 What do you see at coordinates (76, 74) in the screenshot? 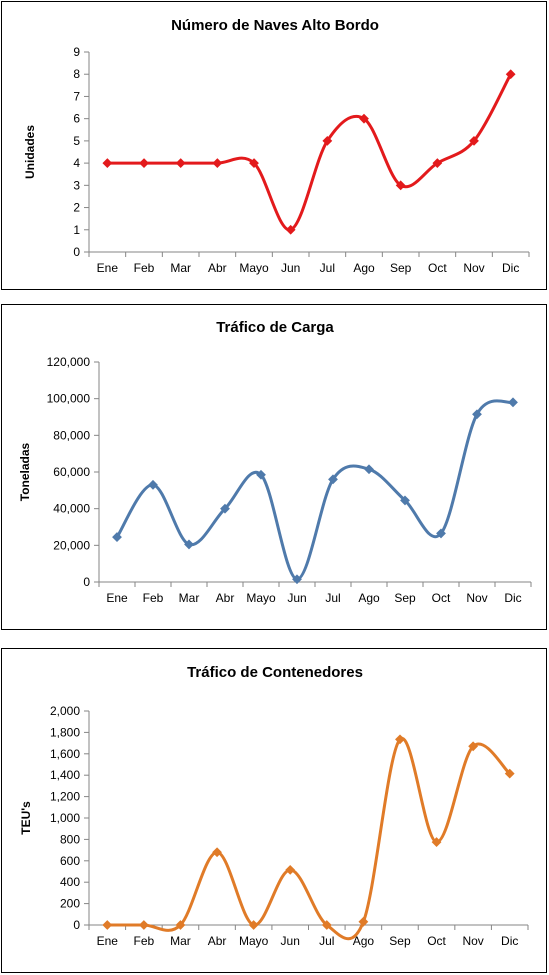
I see `y-tick-label: 8` at bounding box center [76, 74].